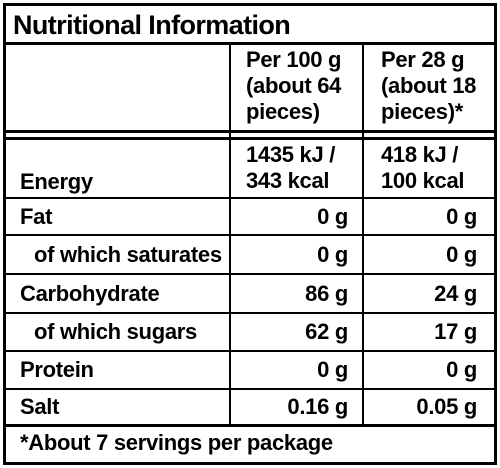 The height and width of the screenshot is (468, 500). I want to click on fat-per-28g: 0 g, so click(461, 216).